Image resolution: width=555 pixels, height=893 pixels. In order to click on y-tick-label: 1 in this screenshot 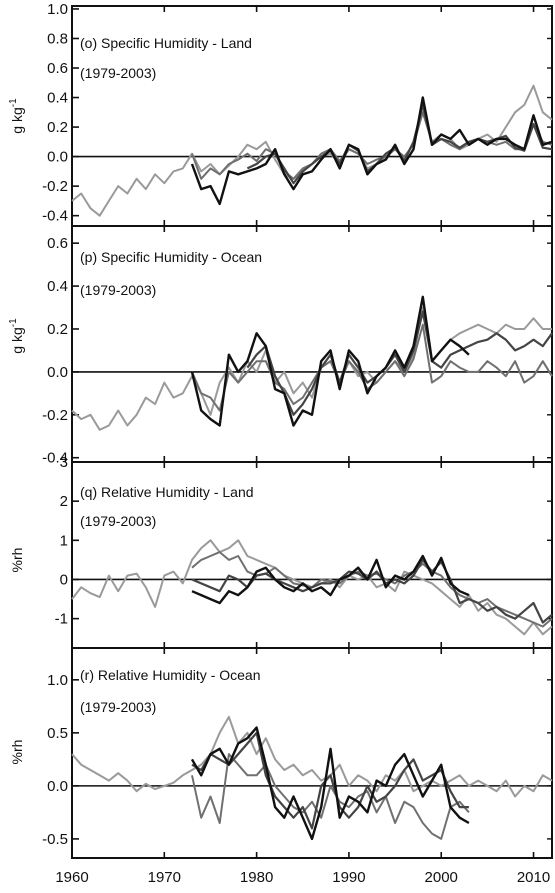, I will do `click(64, 540)`.